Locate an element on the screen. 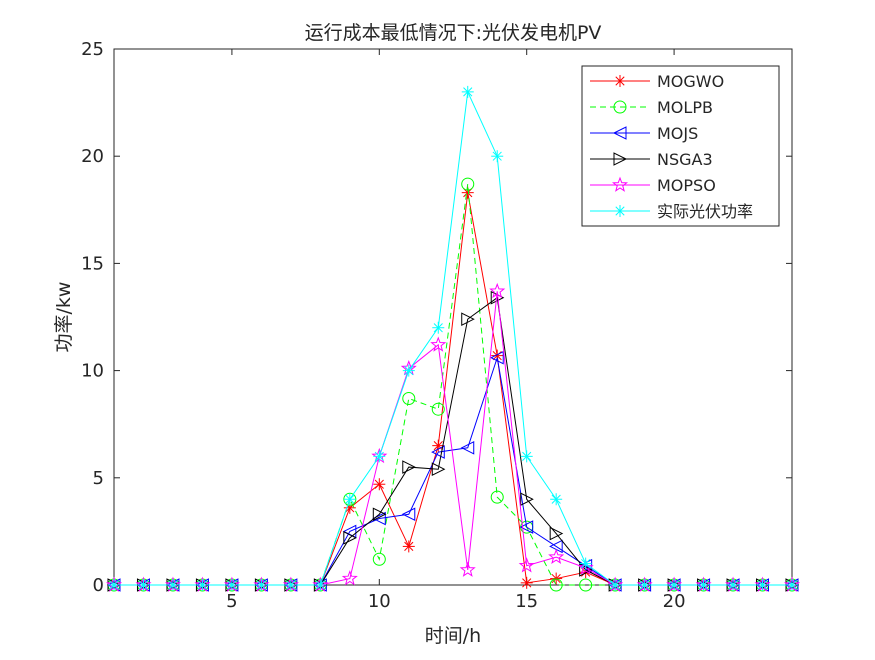 This screenshot has height=660, width=875. x-tick-label: 20 is located at coordinates (674, 601).